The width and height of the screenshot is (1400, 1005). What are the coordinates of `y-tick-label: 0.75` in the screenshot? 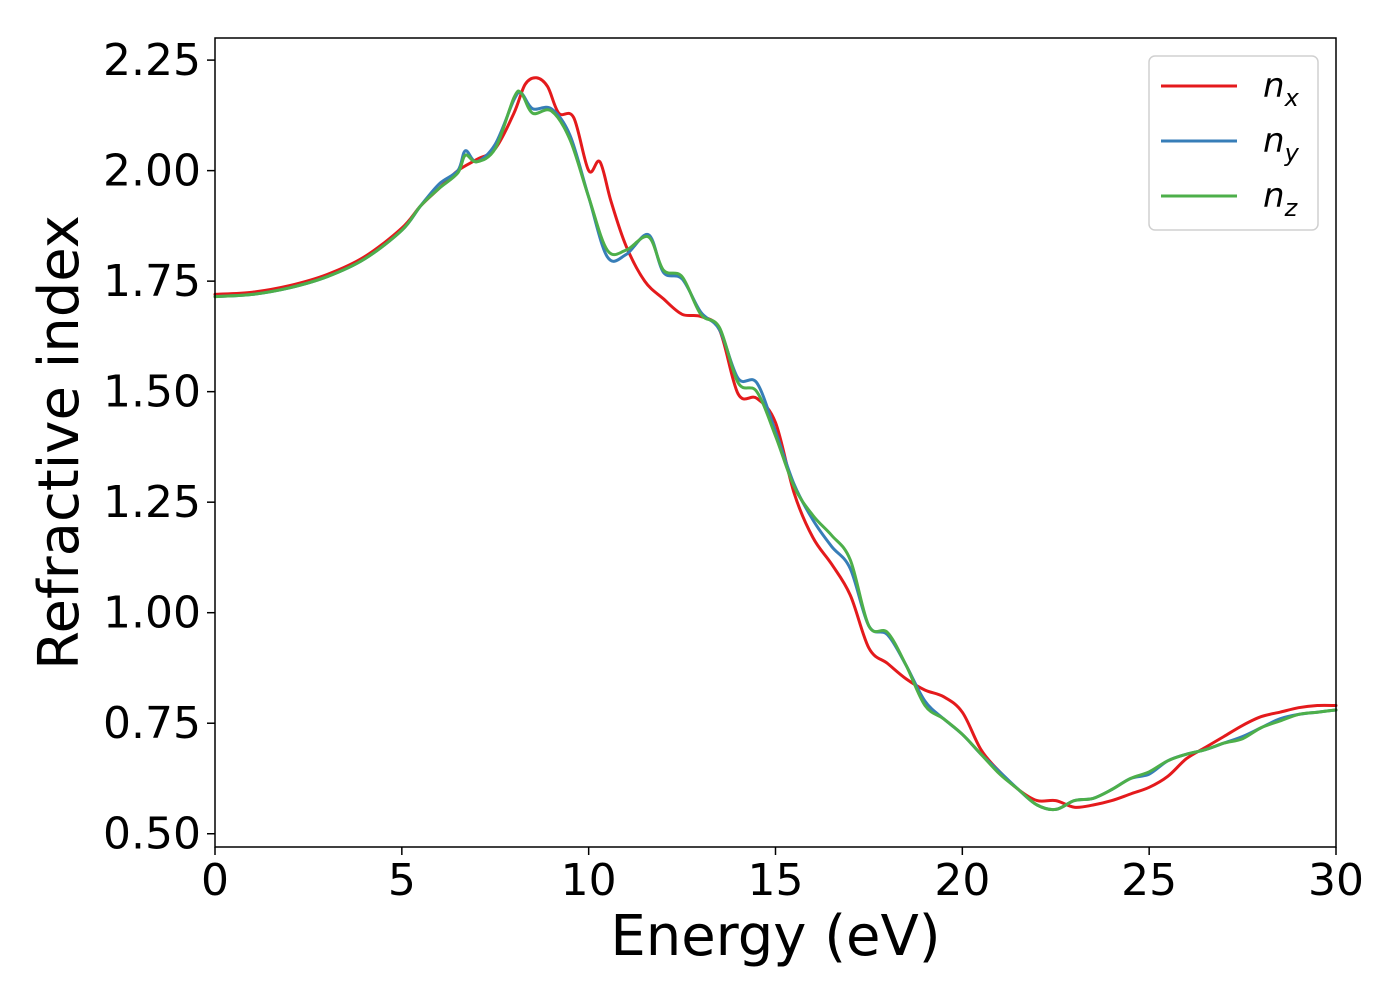 It's located at (152, 723).